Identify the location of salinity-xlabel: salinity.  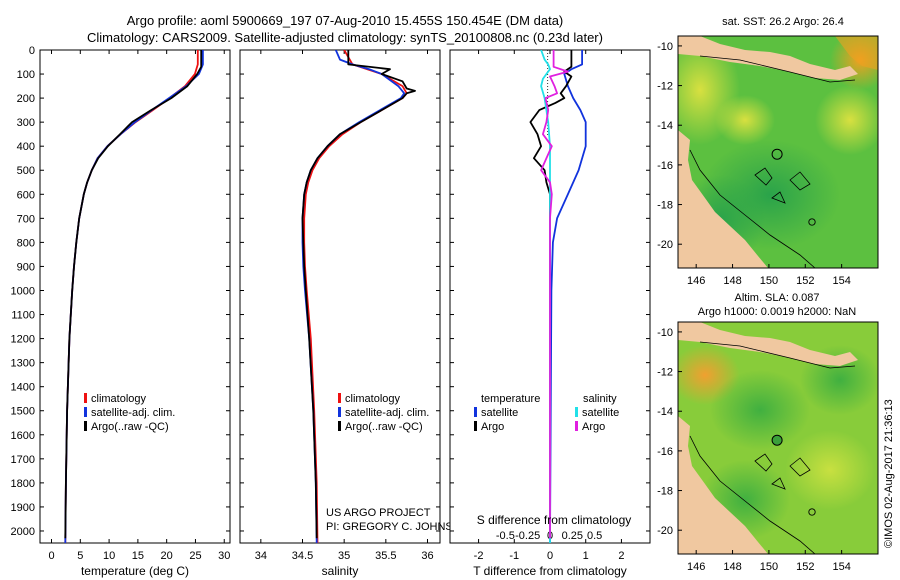
(340, 571).